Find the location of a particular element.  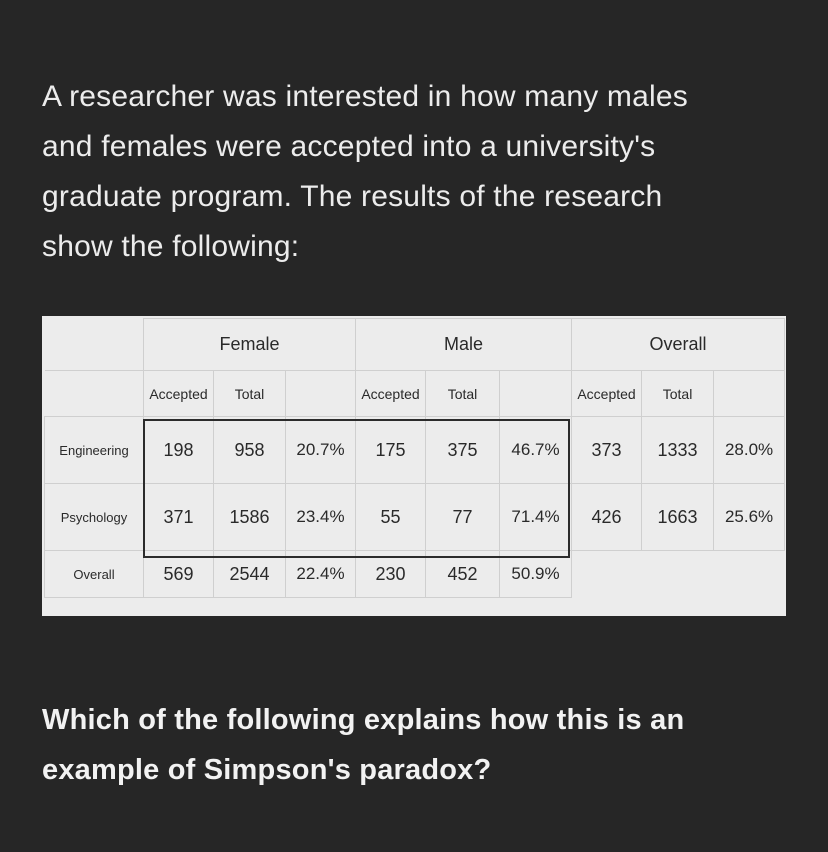

cell-overall-total: 1333 is located at coordinates (678, 450).